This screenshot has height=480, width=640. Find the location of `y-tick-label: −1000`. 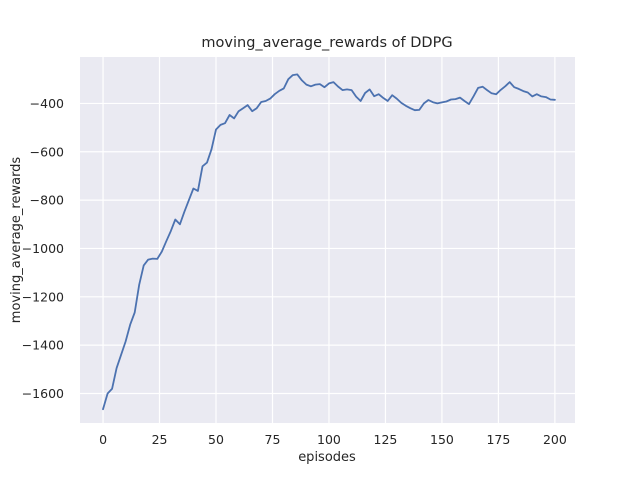

y-tick-label: −1000 is located at coordinates (43, 248).